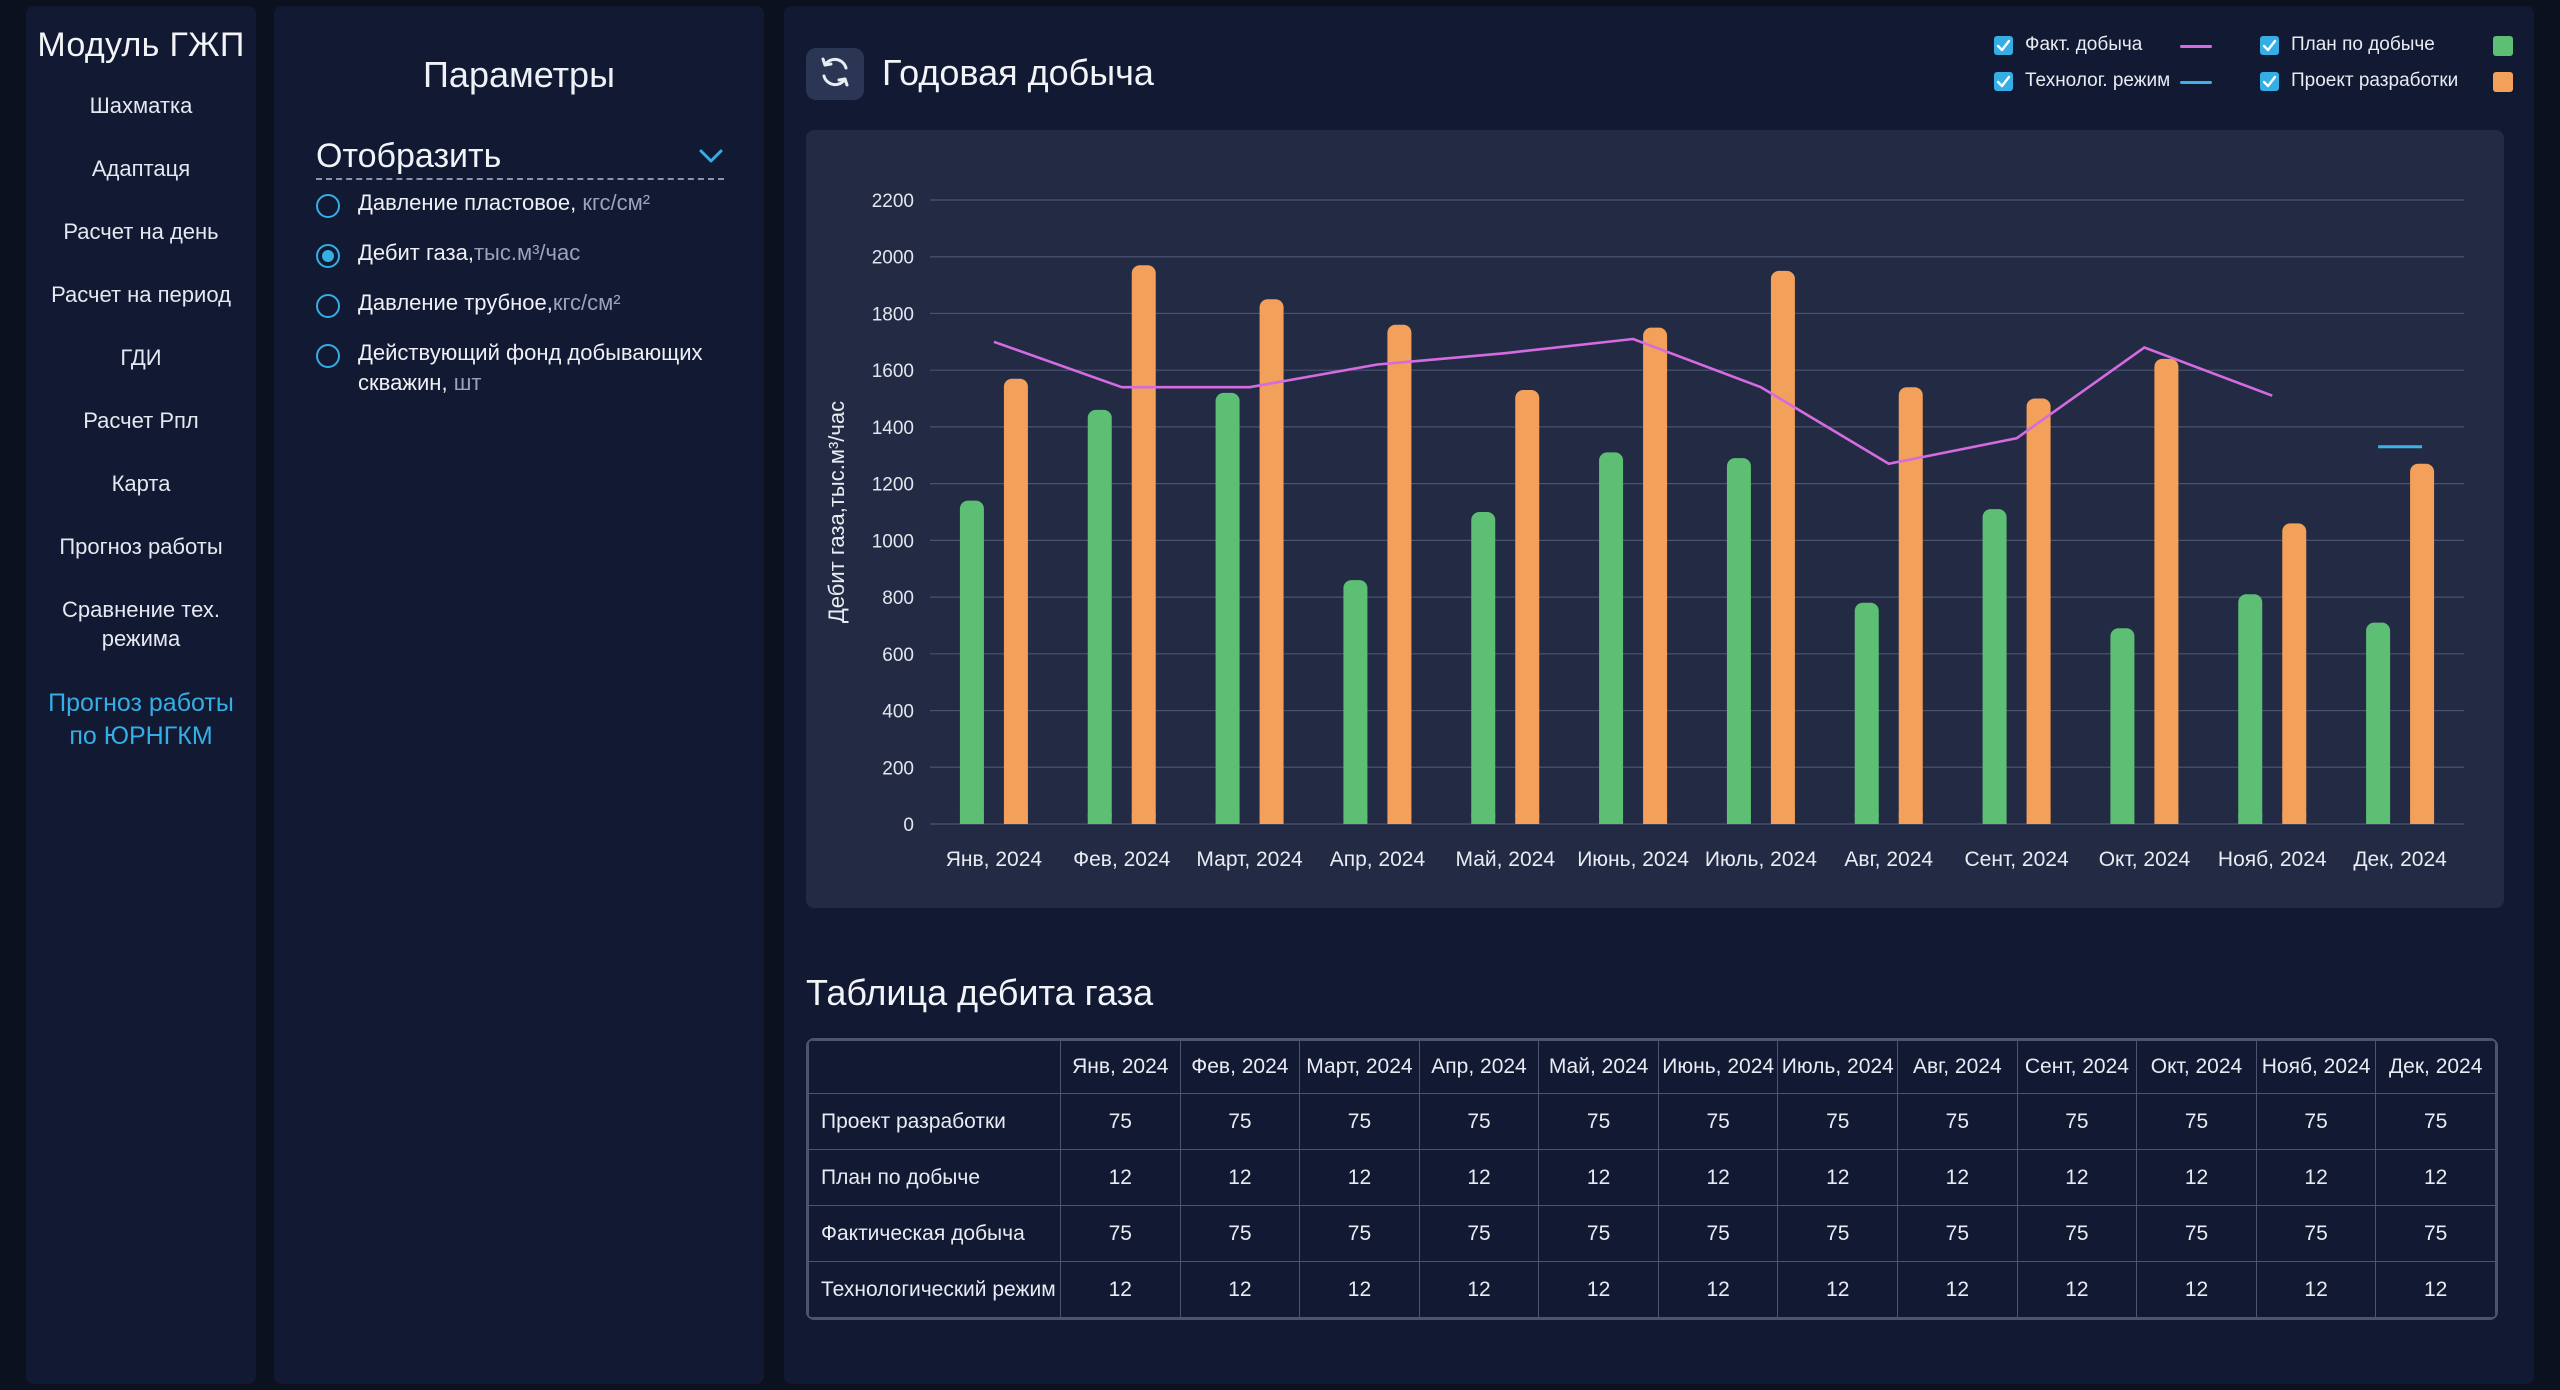 This screenshot has height=1390, width=2560. What do you see at coordinates (2400, 859) in the screenshot?
I see `x-tick-label: Дек, 2024` at bounding box center [2400, 859].